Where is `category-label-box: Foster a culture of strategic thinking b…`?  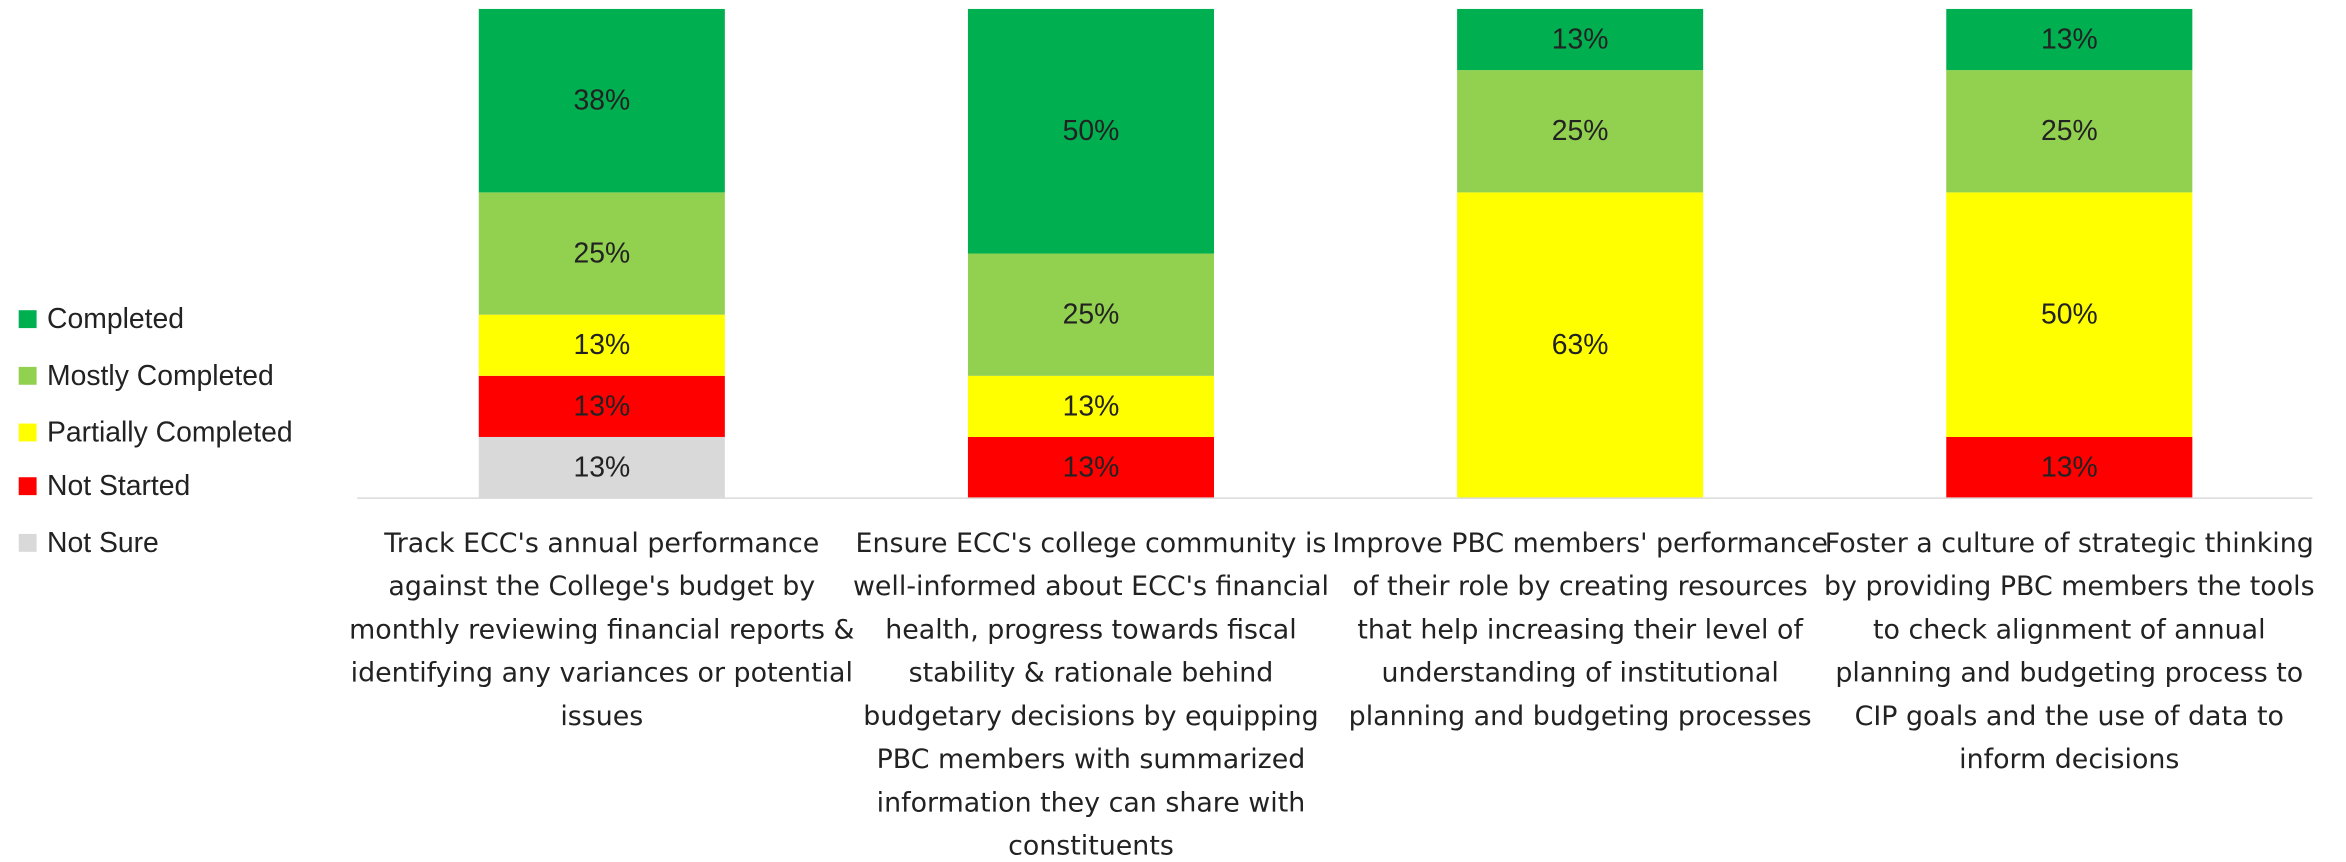
category-label-box: Foster a culture of strategic thinking b… is located at coordinates (2069, 651).